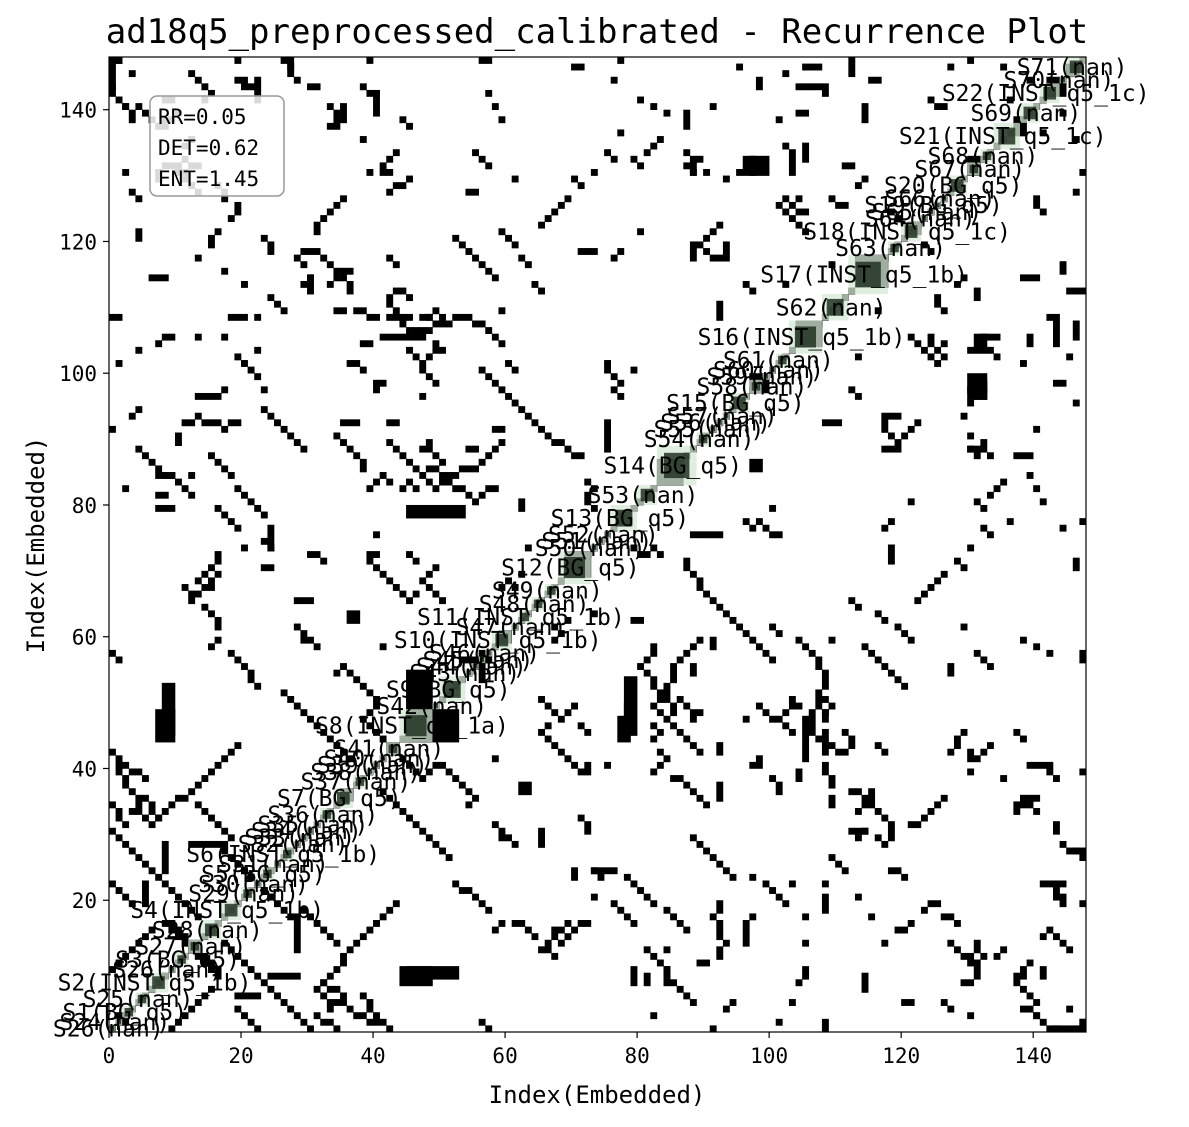  I want to click on y-tick-label: 120, so click(78, 242).